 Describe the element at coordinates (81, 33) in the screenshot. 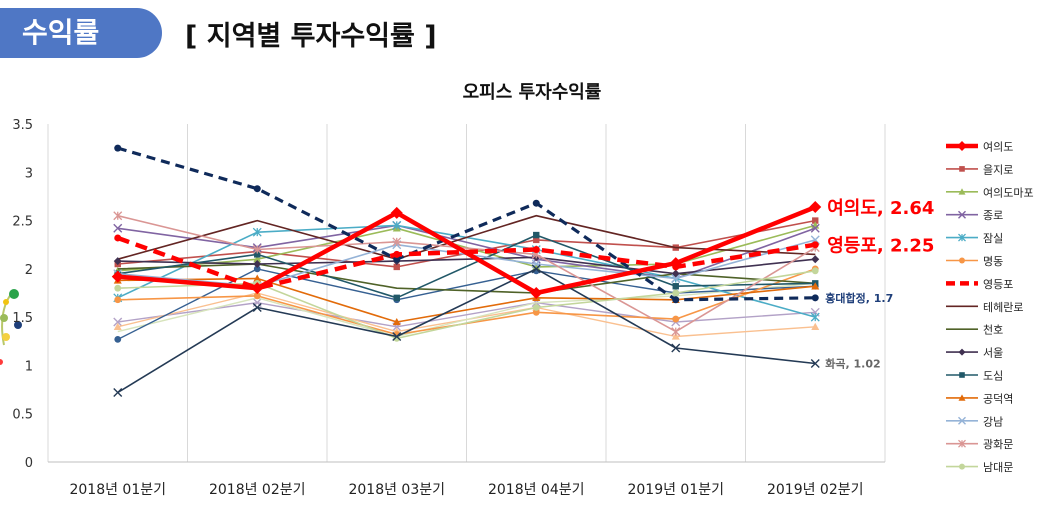

I see `section-tag: 수익률` at that location.